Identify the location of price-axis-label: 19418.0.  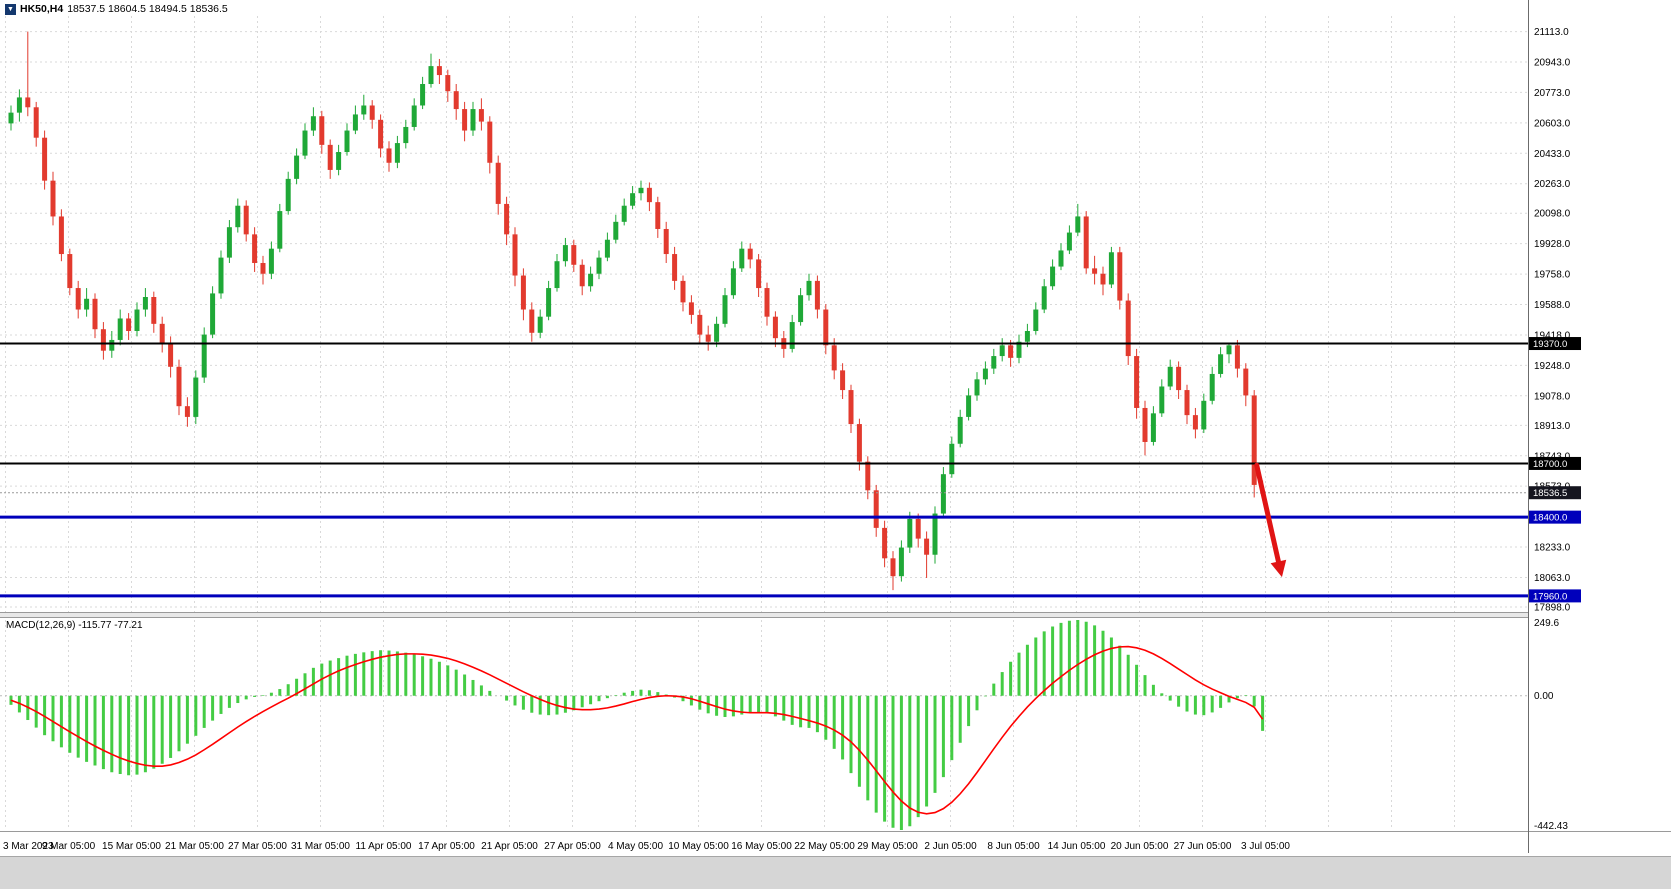
(1552, 335).